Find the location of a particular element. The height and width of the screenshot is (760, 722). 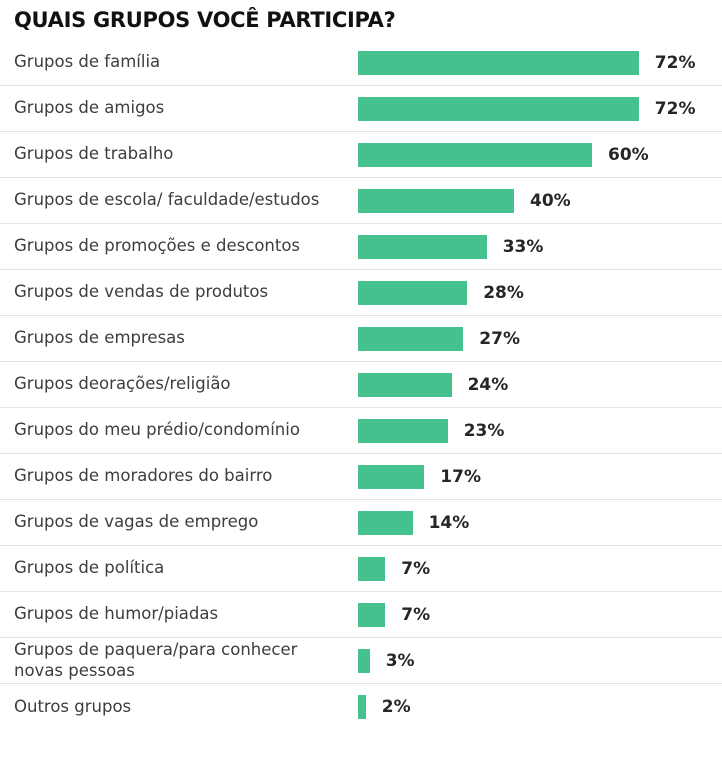

value-label: 24% is located at coordinates (488, 384).